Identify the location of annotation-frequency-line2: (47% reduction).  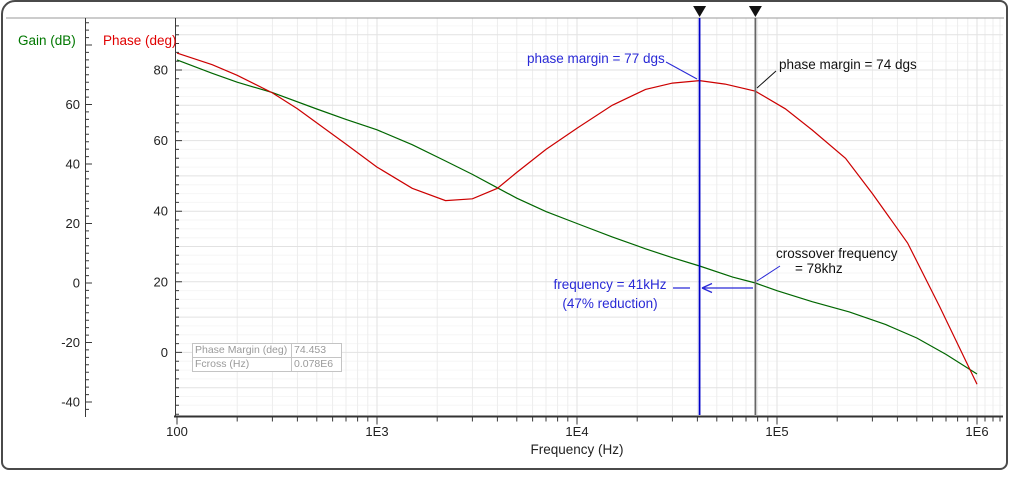
(610, 303).